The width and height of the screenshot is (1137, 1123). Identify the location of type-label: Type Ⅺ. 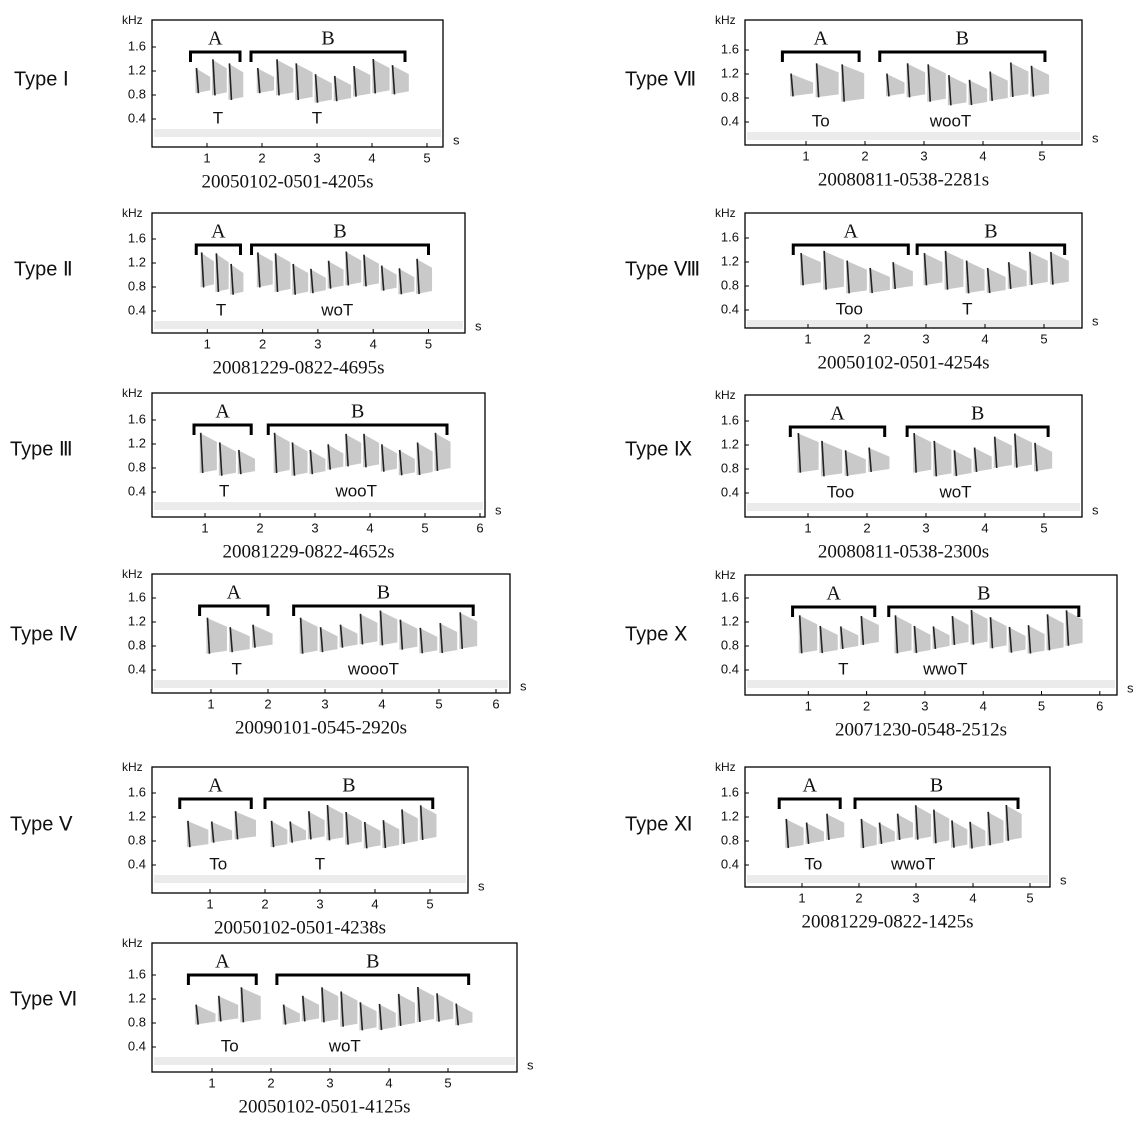
(659, 824).